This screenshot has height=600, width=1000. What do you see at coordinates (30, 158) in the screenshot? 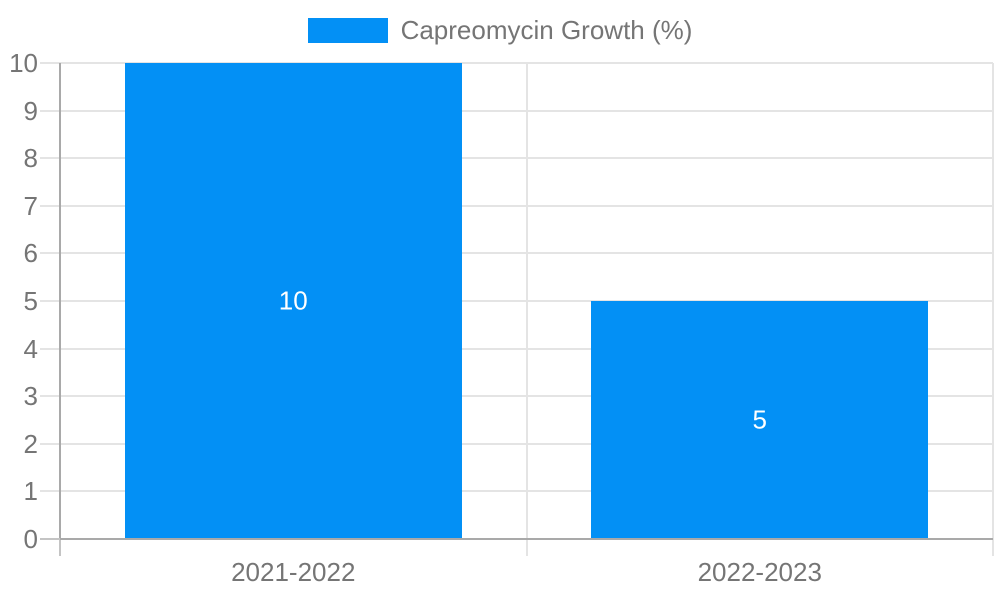
I see `y-axis-tick-label: 8` at bounding box center [30, 158].